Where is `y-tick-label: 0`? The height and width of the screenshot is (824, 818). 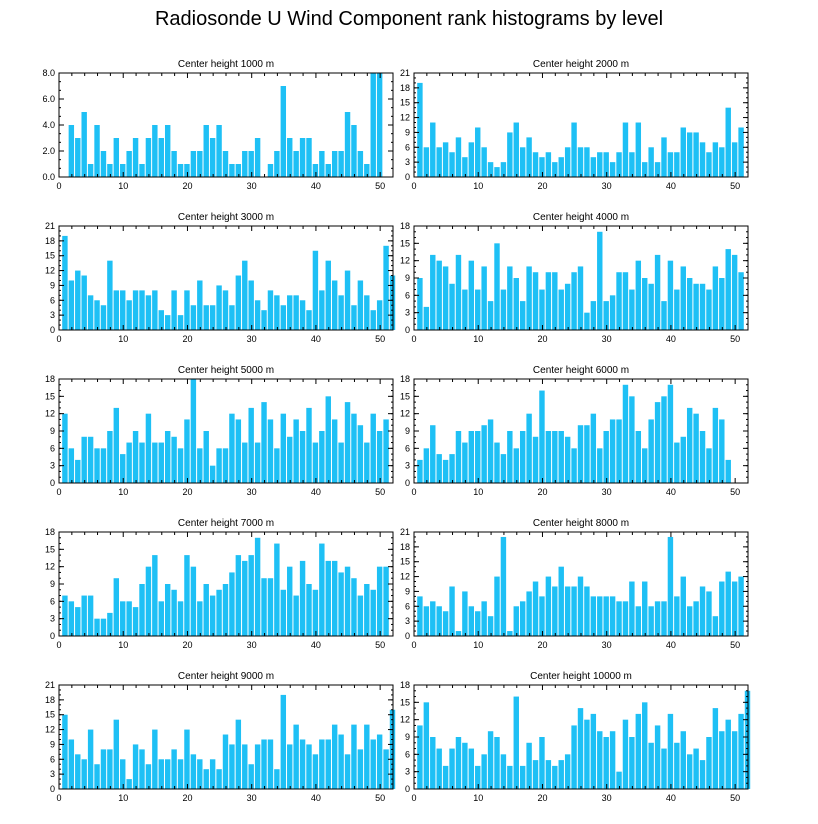 y-tick-label: 0 is located at coordinates (52, 330).